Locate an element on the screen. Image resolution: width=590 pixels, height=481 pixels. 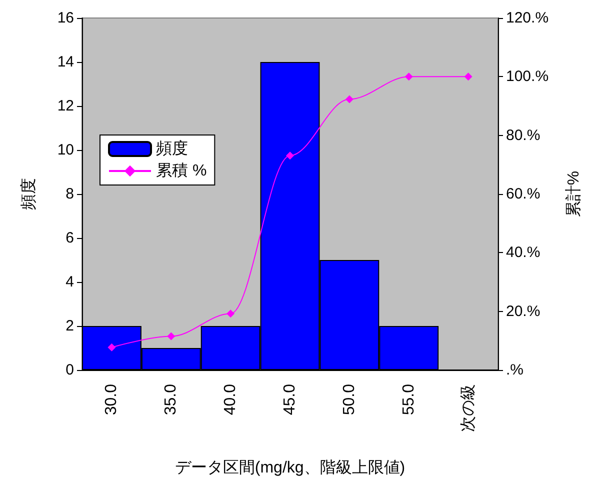
y-tick-label: 2 is located at coordinates (70, 326).